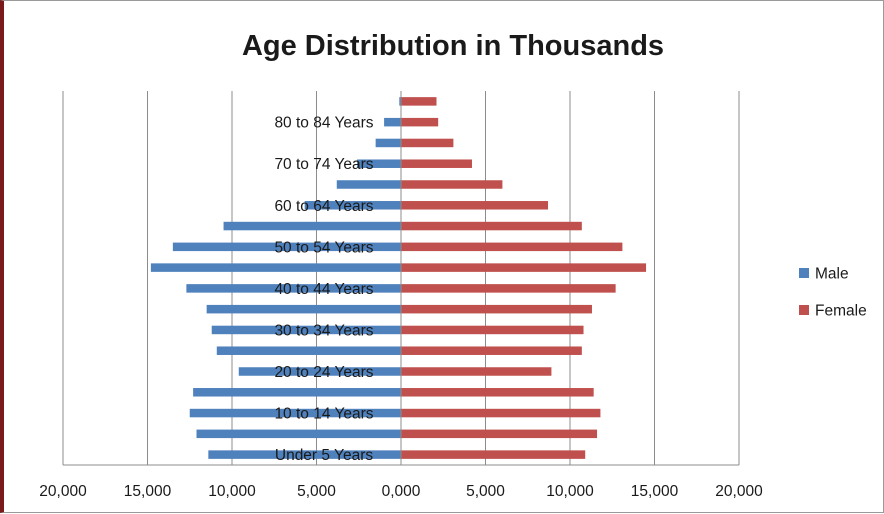 This screenshot has width=884, height=514. Describe the element at coordinates (323, 247) in the screenshot. I see `category-label: 50 to 54 Years` at that location.